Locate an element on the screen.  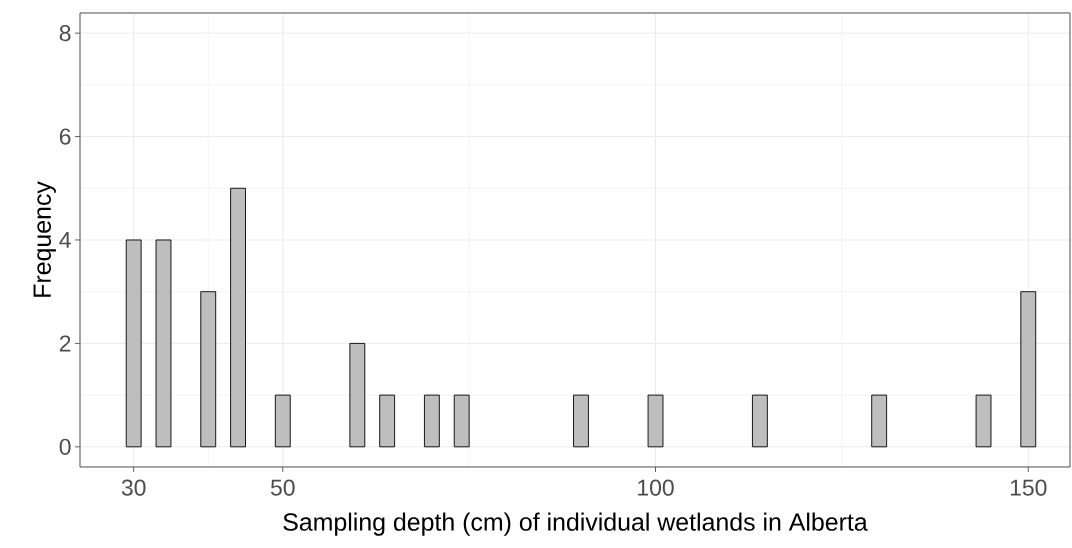
y-axis-title: Frequency is located at coordinates (44, 239).